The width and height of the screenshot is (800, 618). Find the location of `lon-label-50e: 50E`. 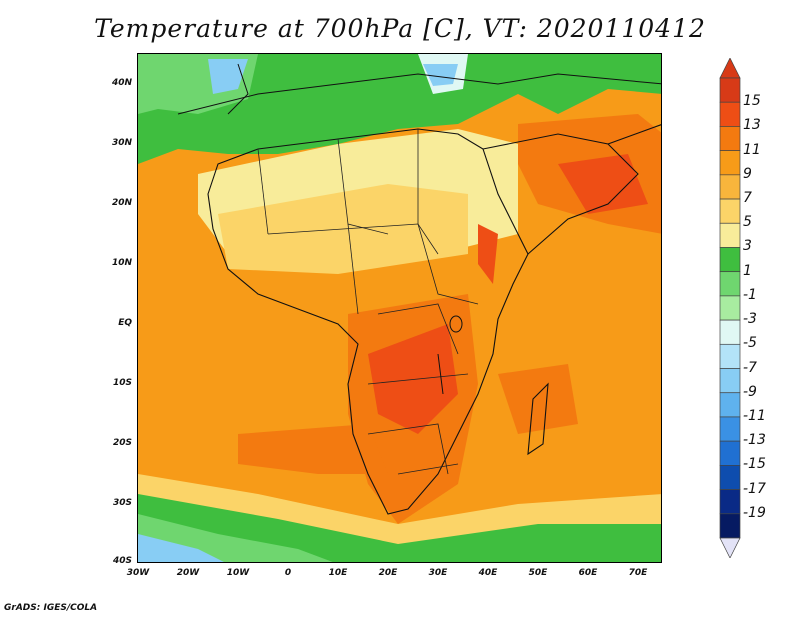

lon-label-50e: 50E is located at coordinates (538, 573).